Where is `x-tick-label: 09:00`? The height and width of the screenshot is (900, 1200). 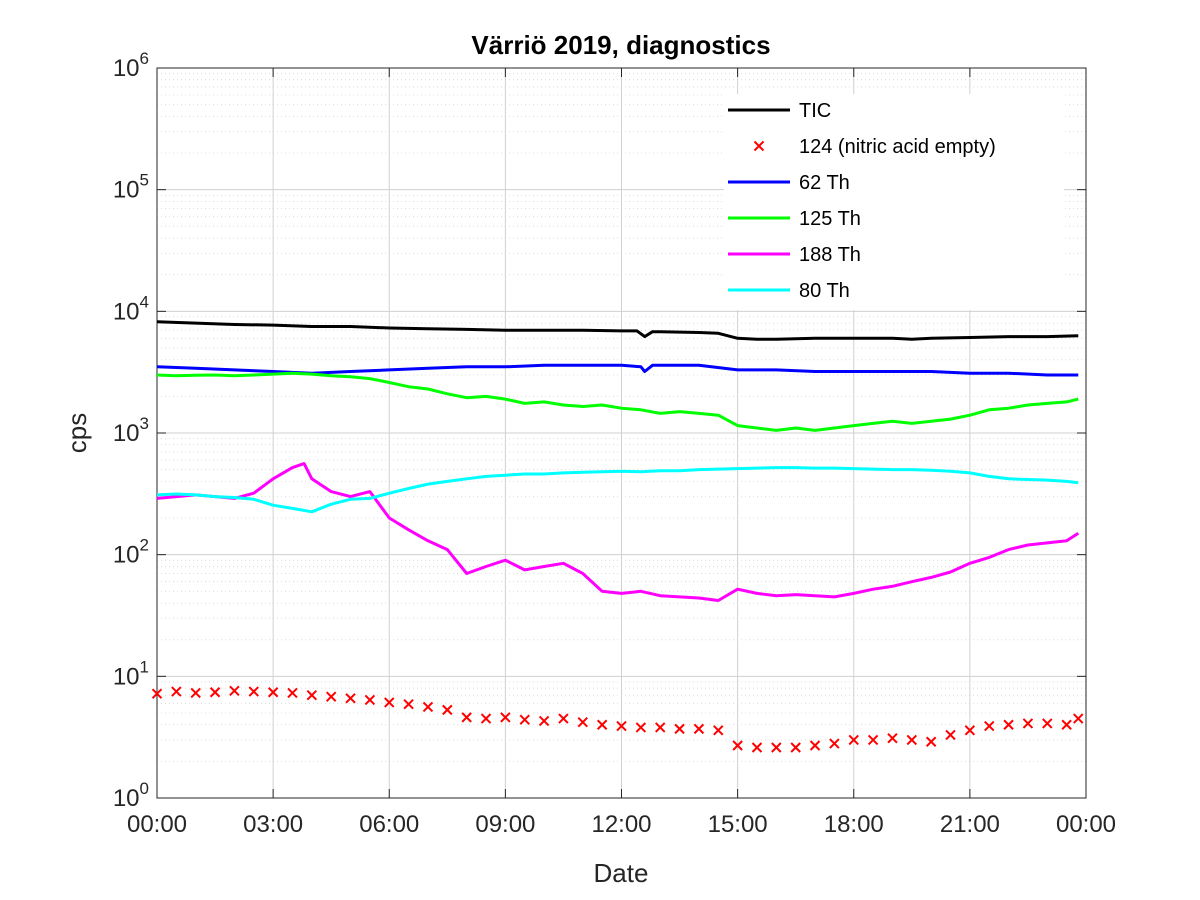 x-tick-label: 09:00 is located at coordinates (505, 824).